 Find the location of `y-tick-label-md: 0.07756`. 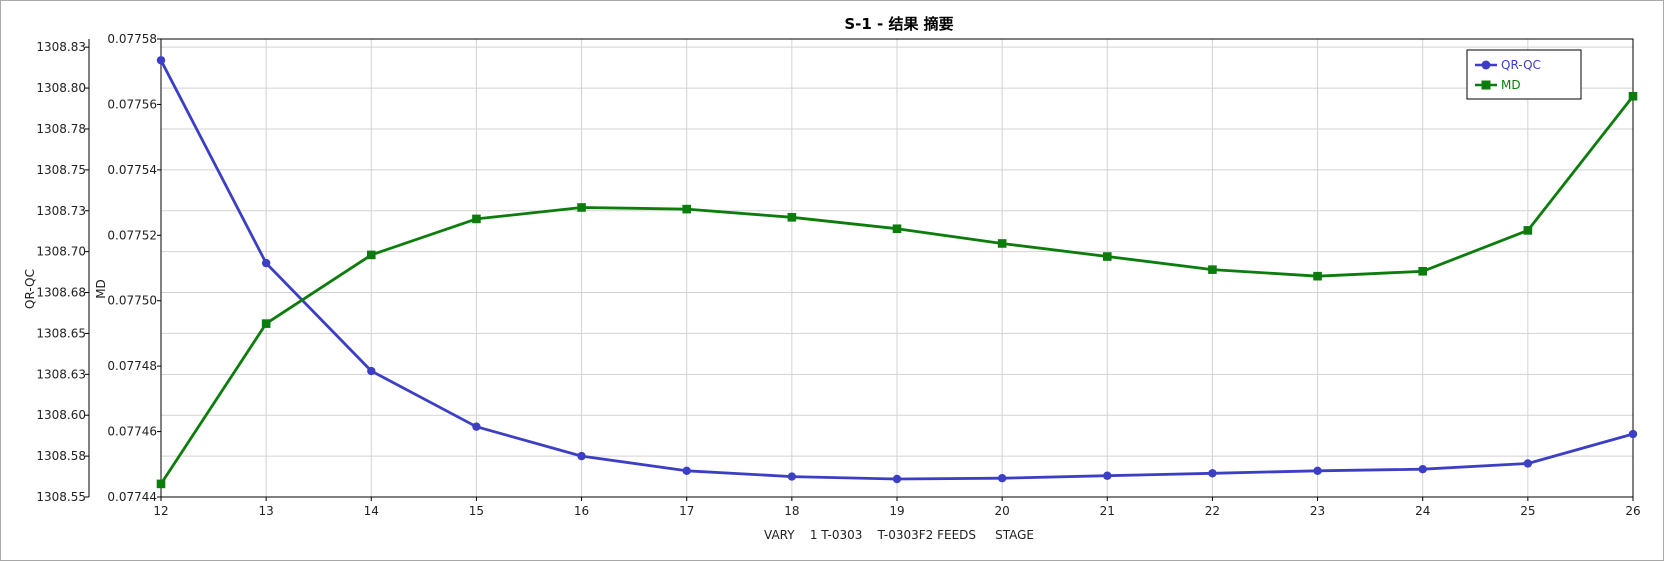

y-tick-label-md: 0.07756 is located at coordinates (132, 104).